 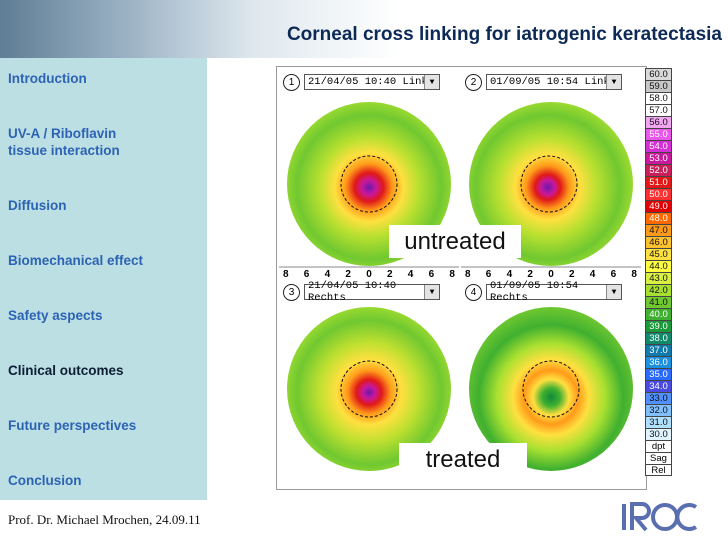 What do you see at coordinates (463, 459) in the screenshot?
I see `label-treated: treated` at bounding box center [463, 459].